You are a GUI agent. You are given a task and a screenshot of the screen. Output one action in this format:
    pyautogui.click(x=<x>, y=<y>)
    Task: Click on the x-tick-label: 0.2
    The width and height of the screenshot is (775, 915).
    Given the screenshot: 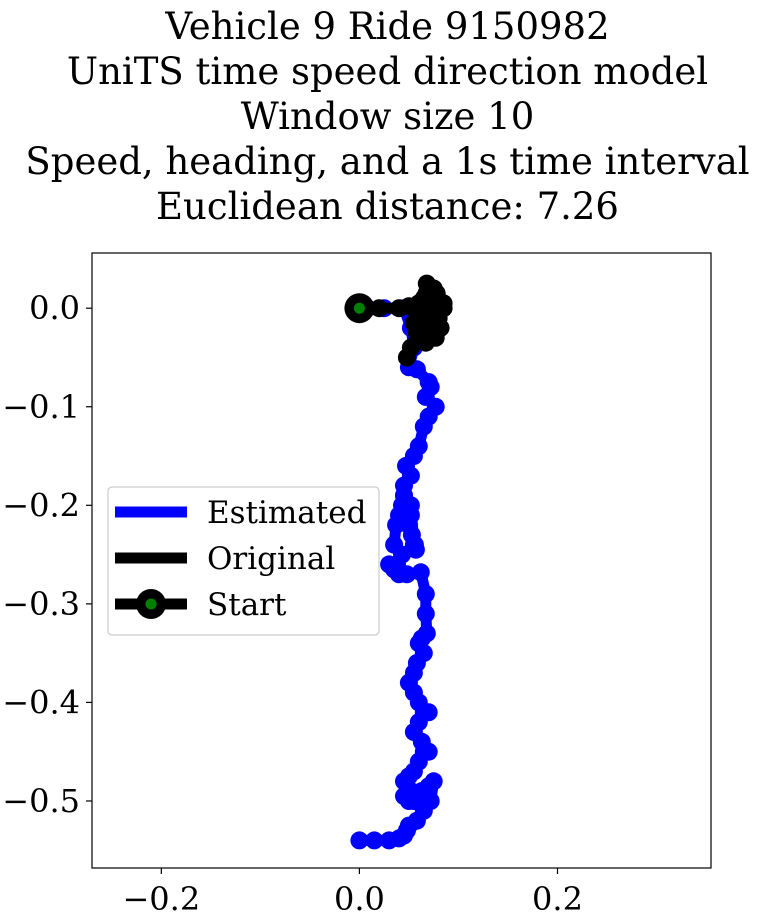 What is the action you would take?
    pyautogui.click(x=557, y=897)
    